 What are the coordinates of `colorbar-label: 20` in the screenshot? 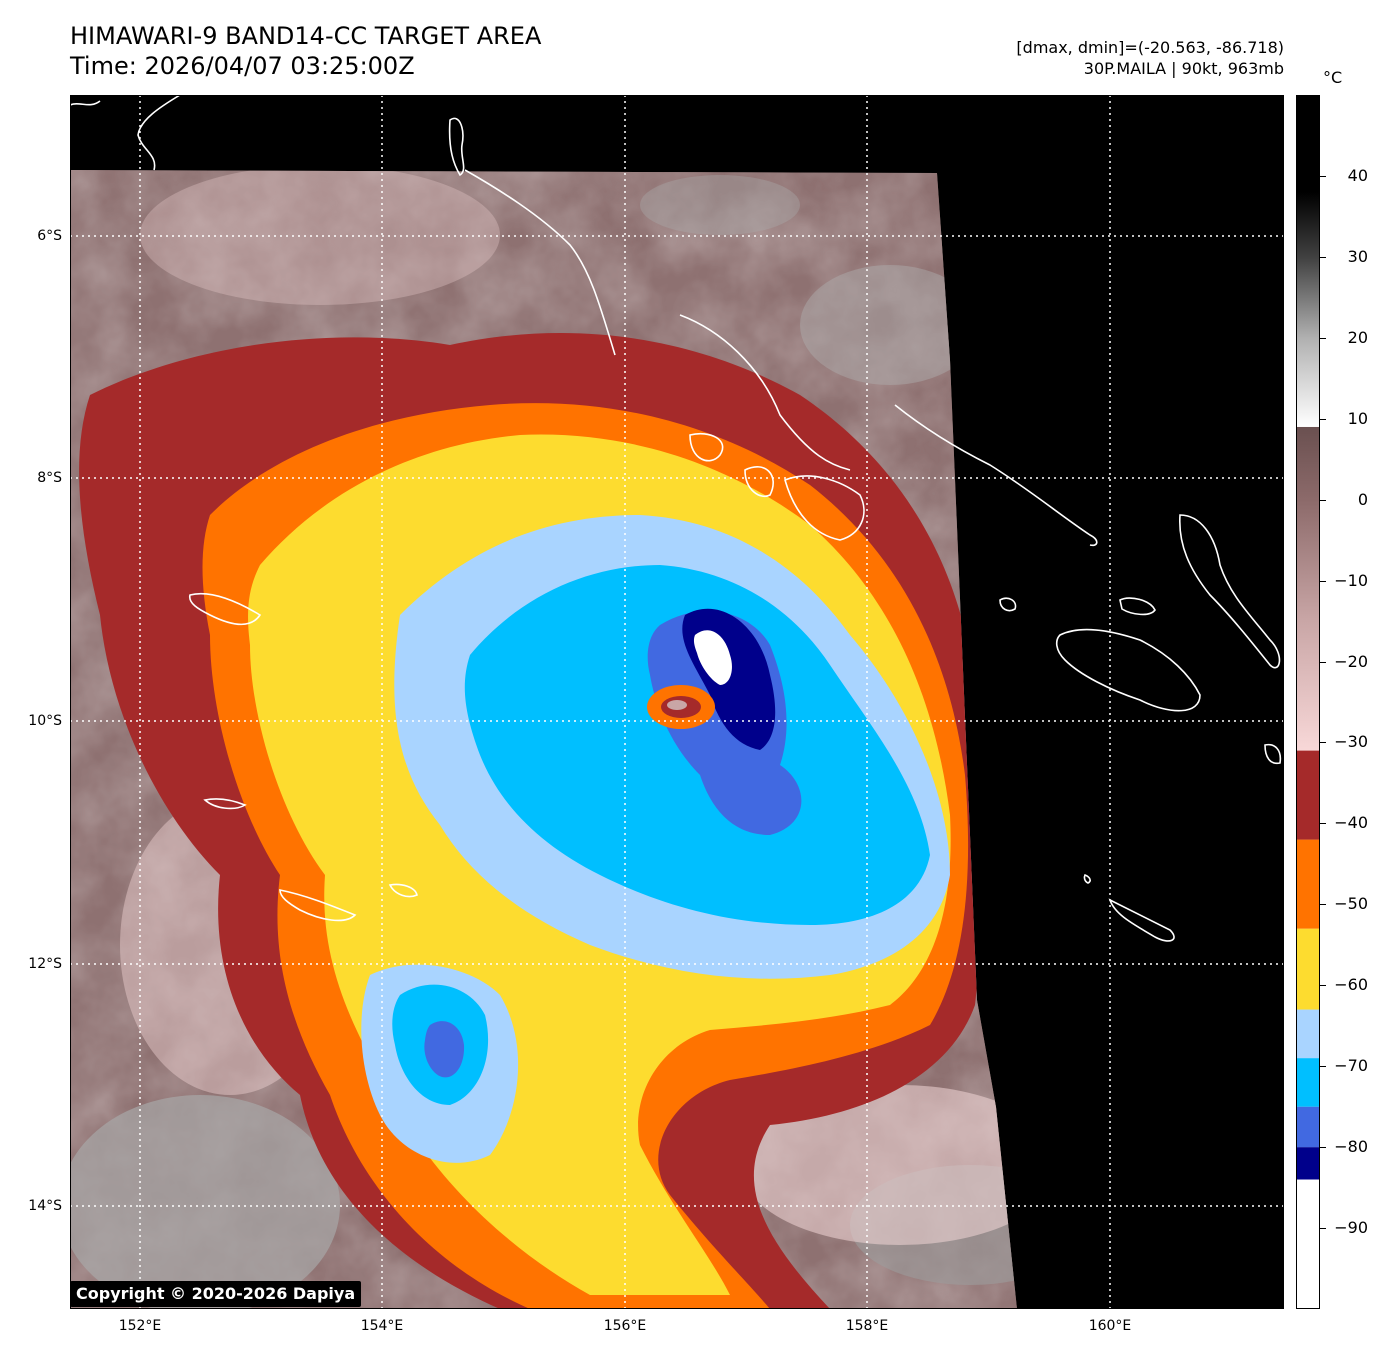 It's located at (1357, 337).